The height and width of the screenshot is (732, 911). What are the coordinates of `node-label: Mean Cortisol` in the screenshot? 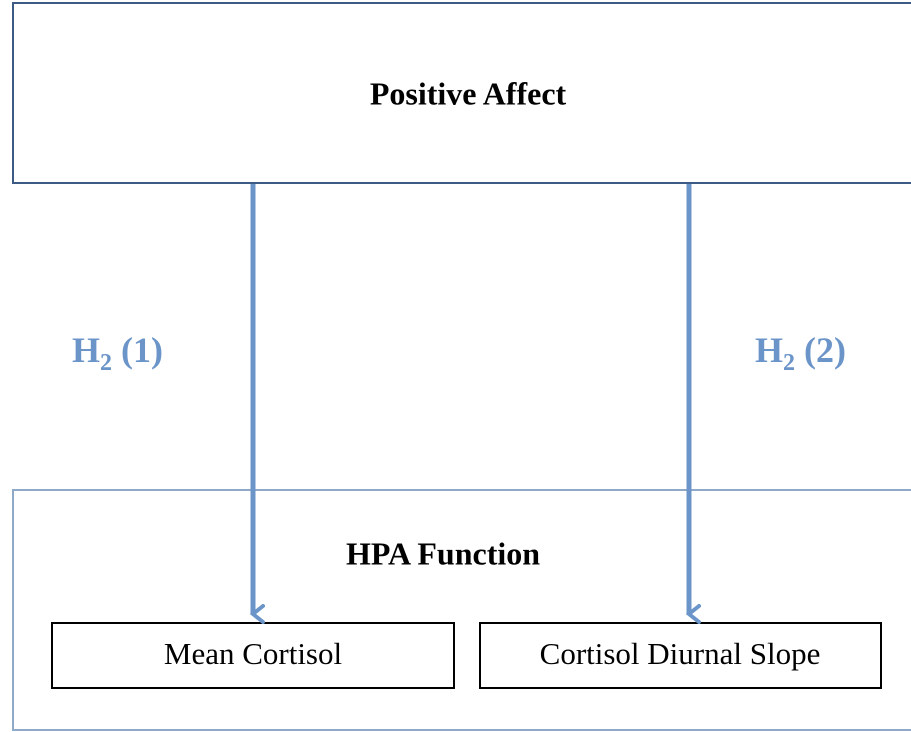 It's located at (253, 653).